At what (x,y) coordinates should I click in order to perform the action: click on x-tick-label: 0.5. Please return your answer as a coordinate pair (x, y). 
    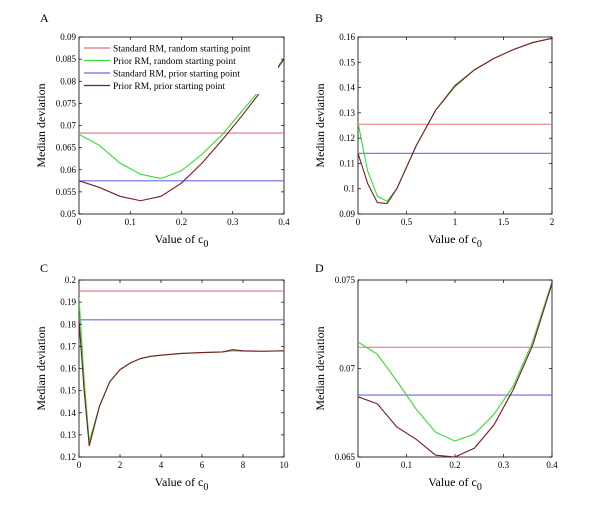
    Looking at the image, I should click on (407, 222).